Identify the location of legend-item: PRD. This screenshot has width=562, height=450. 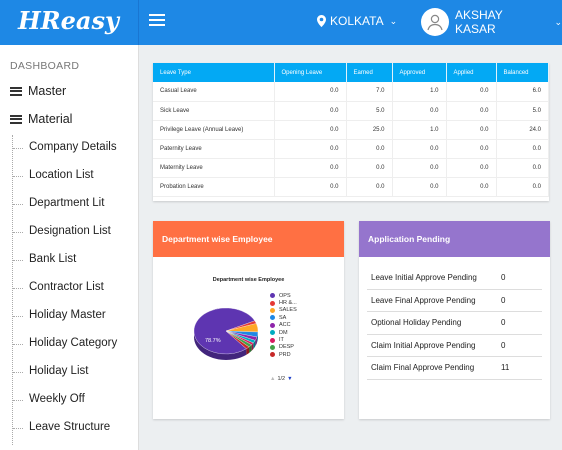
(283, 354).